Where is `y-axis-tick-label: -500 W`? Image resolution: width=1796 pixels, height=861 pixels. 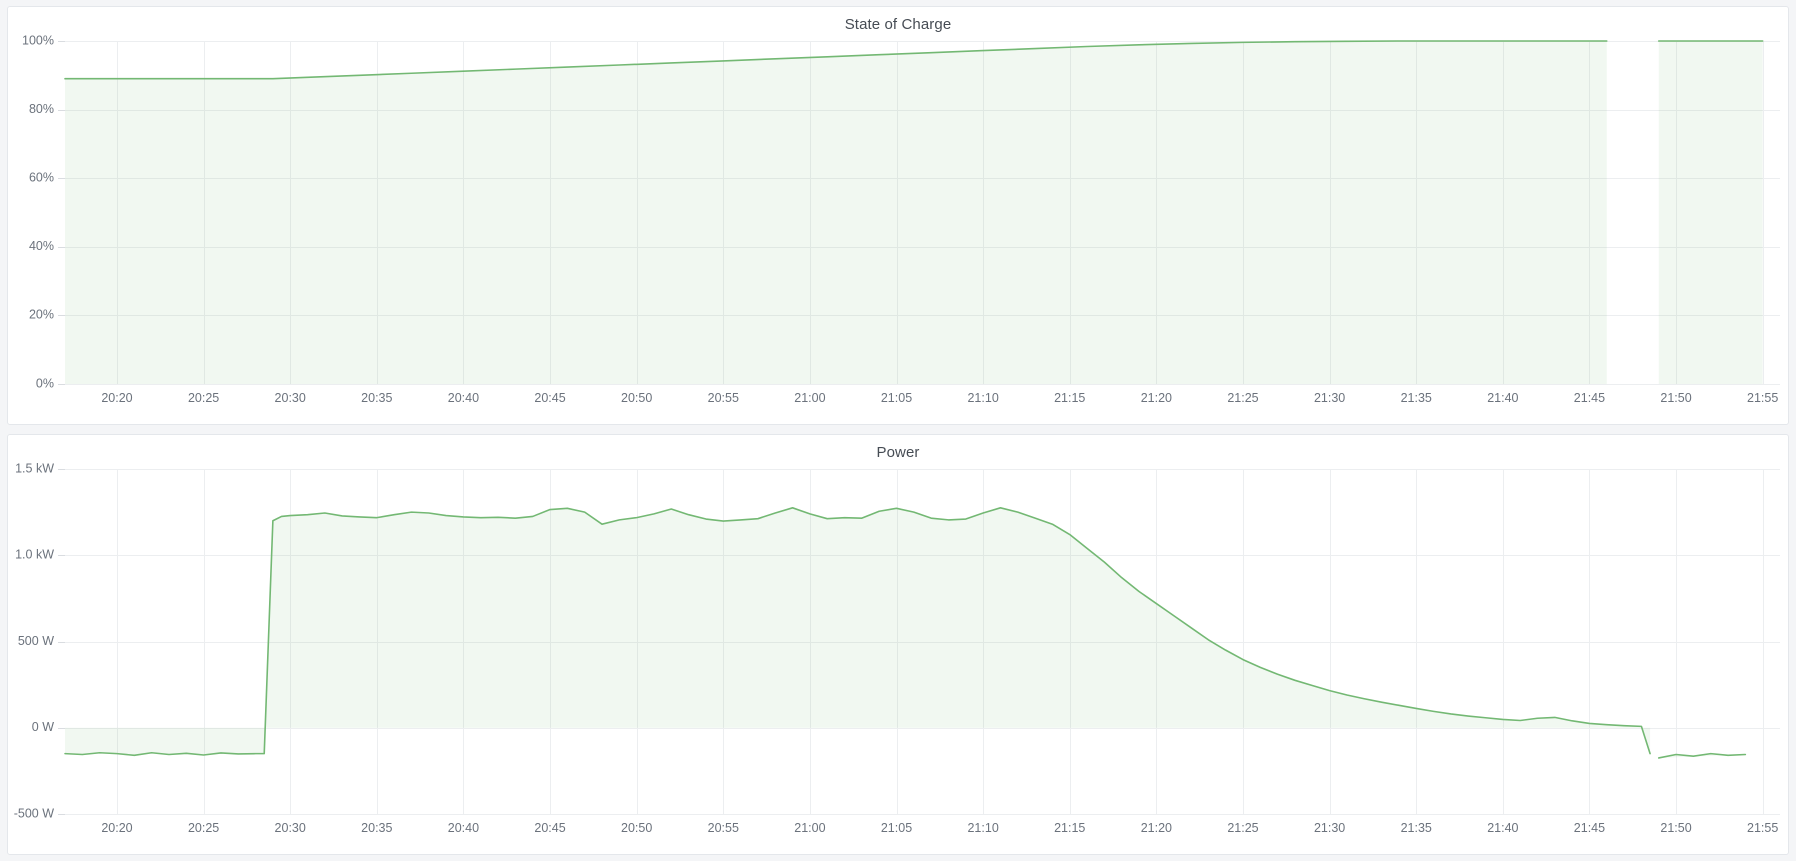 y-axis-tick-label: -500 W is located at coordinates (34, 813).